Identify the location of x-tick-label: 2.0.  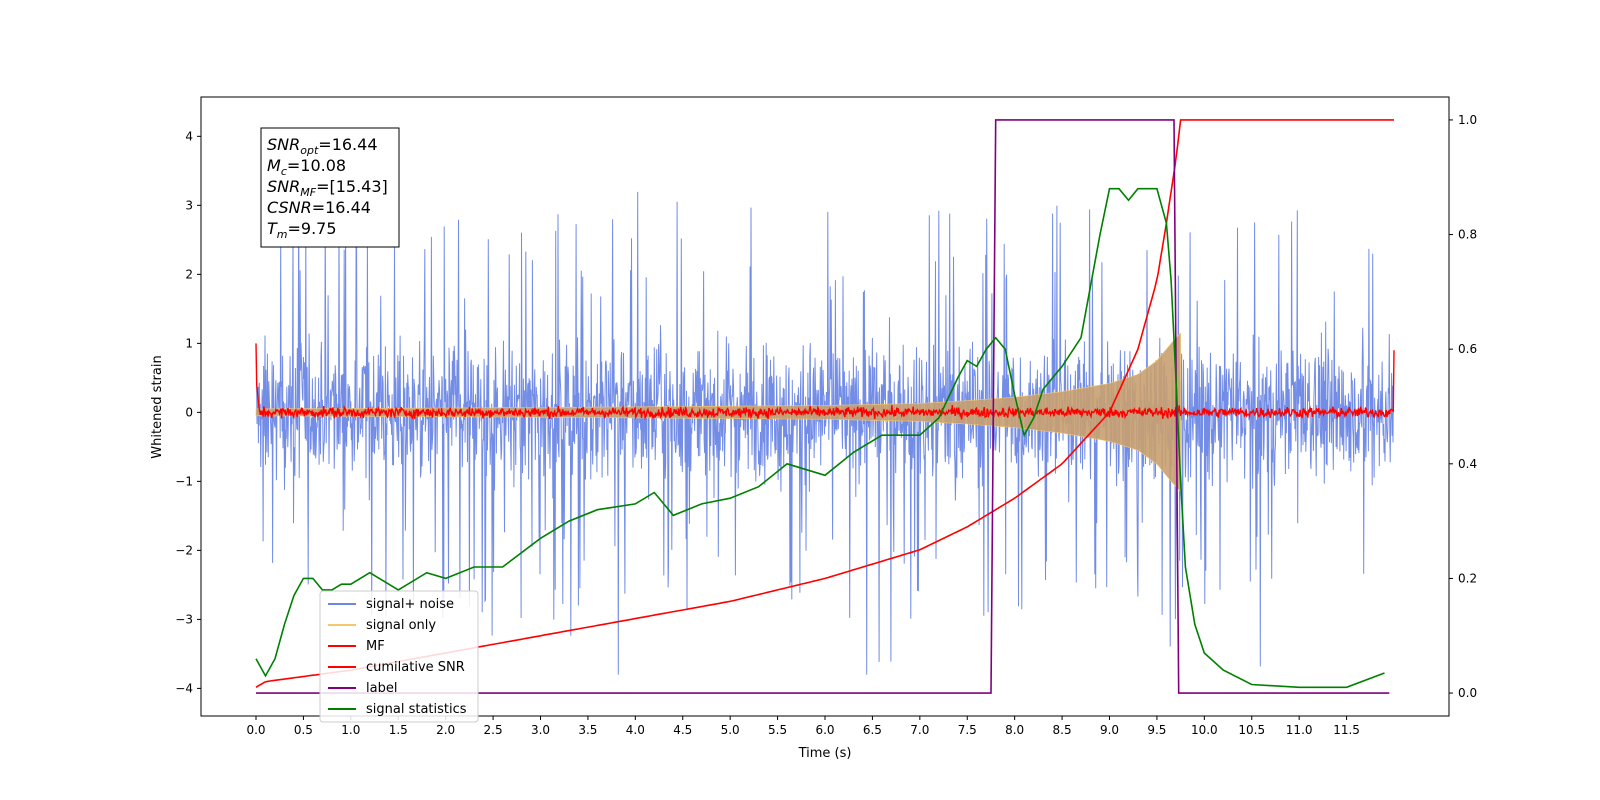
(445, 730).